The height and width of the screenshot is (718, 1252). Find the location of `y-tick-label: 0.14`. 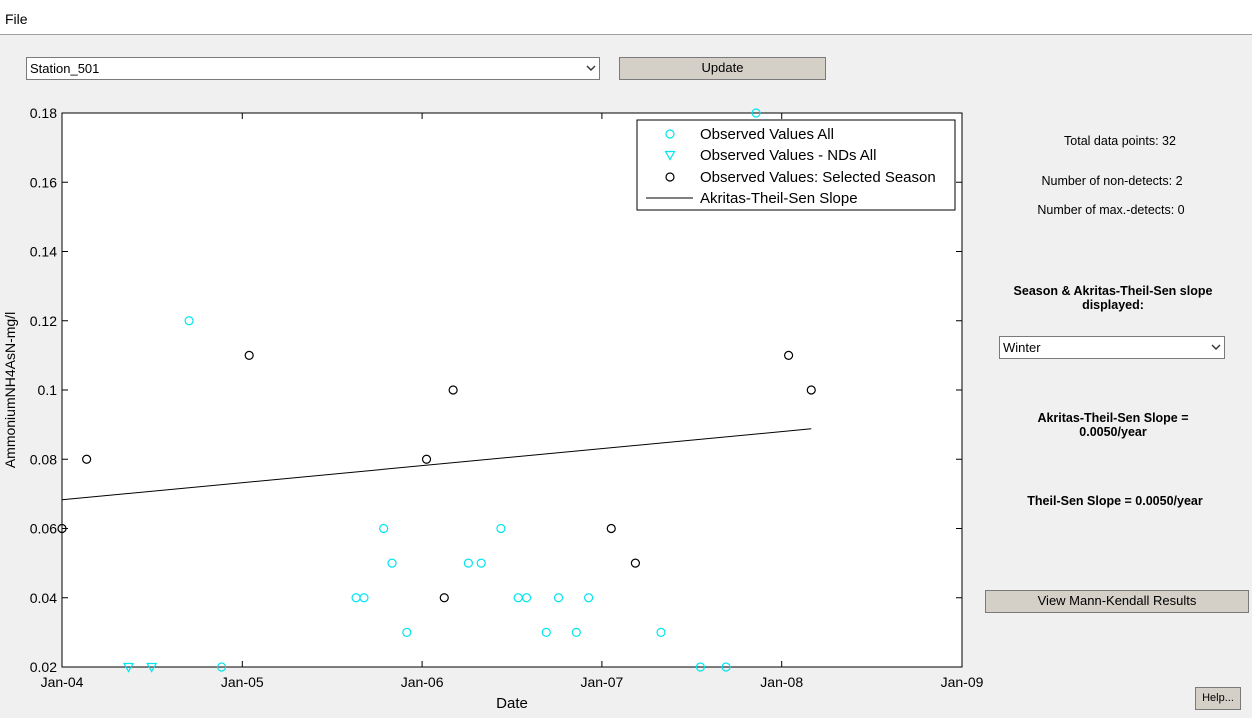

y-tick-label: 0.14 is located at coordinates (43, 252).